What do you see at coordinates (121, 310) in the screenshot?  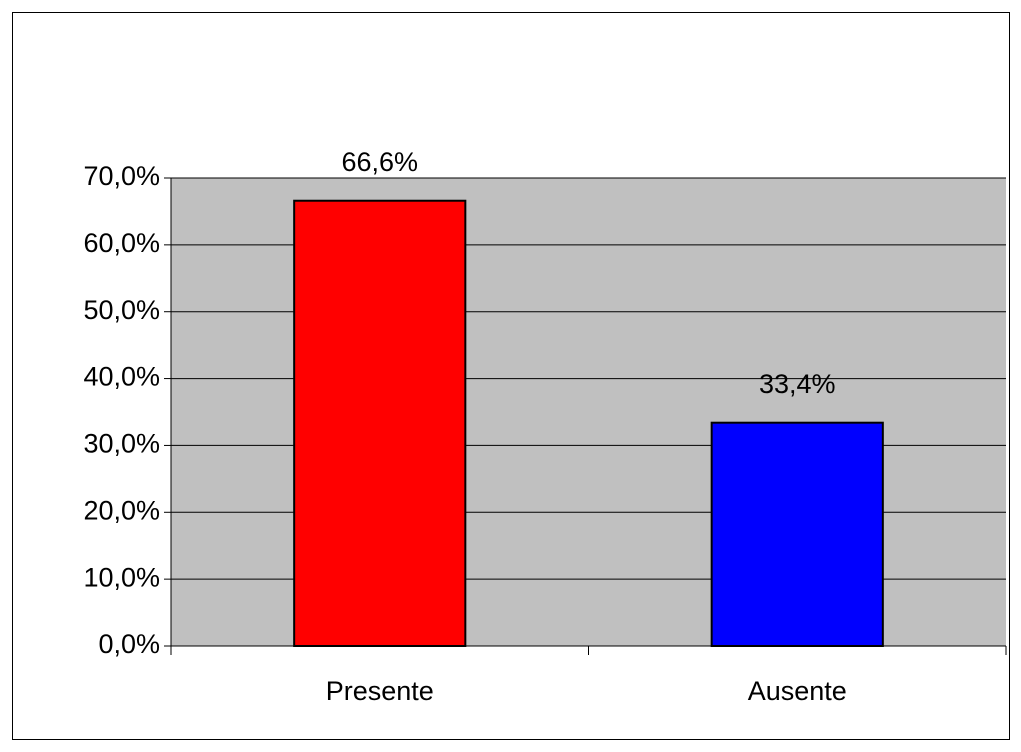 I see `y-tick-label: 50,0%` at bounding box center [121, 310].